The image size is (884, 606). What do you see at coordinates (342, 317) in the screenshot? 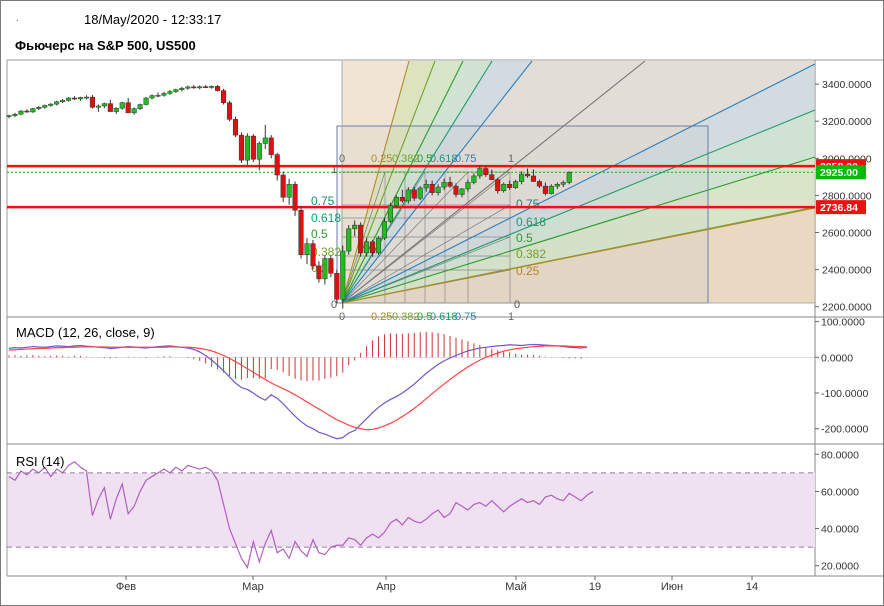
I see `fib-bottom-label: 0` at bounding box center [342, 317].